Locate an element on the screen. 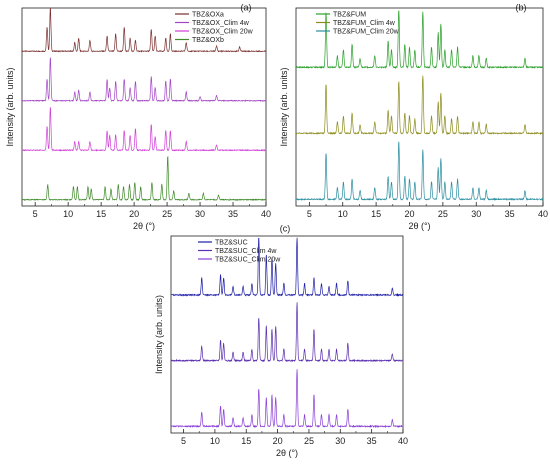 The width and height of the screenshot is (550, 471). legend-entry: TBZ&FUM_Clim 20w is located at coordinates (366, 32).